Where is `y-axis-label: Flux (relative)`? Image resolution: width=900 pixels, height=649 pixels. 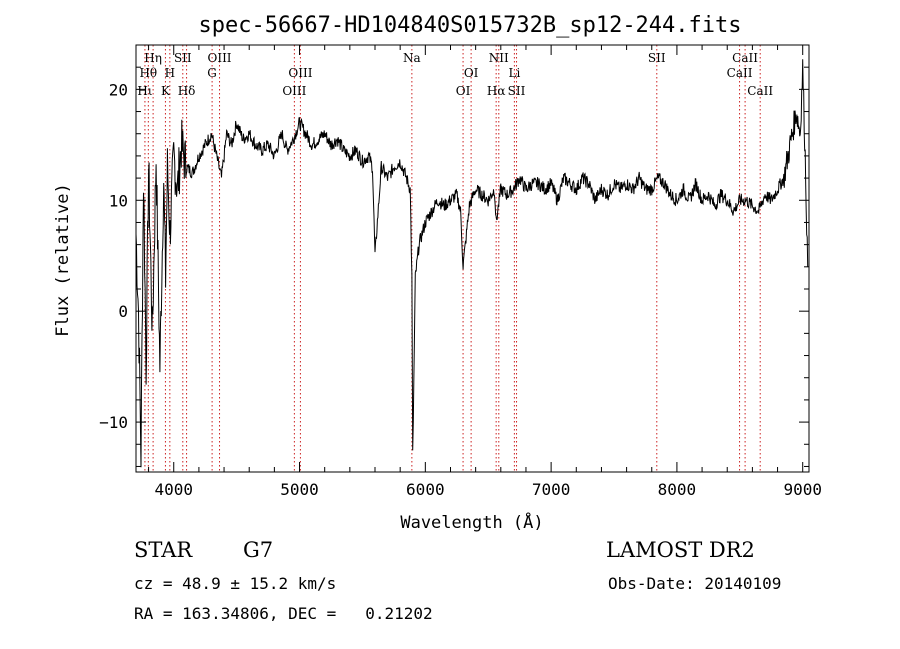
y-axis-label: Flux (relative) is located at coordinates (63, 260).